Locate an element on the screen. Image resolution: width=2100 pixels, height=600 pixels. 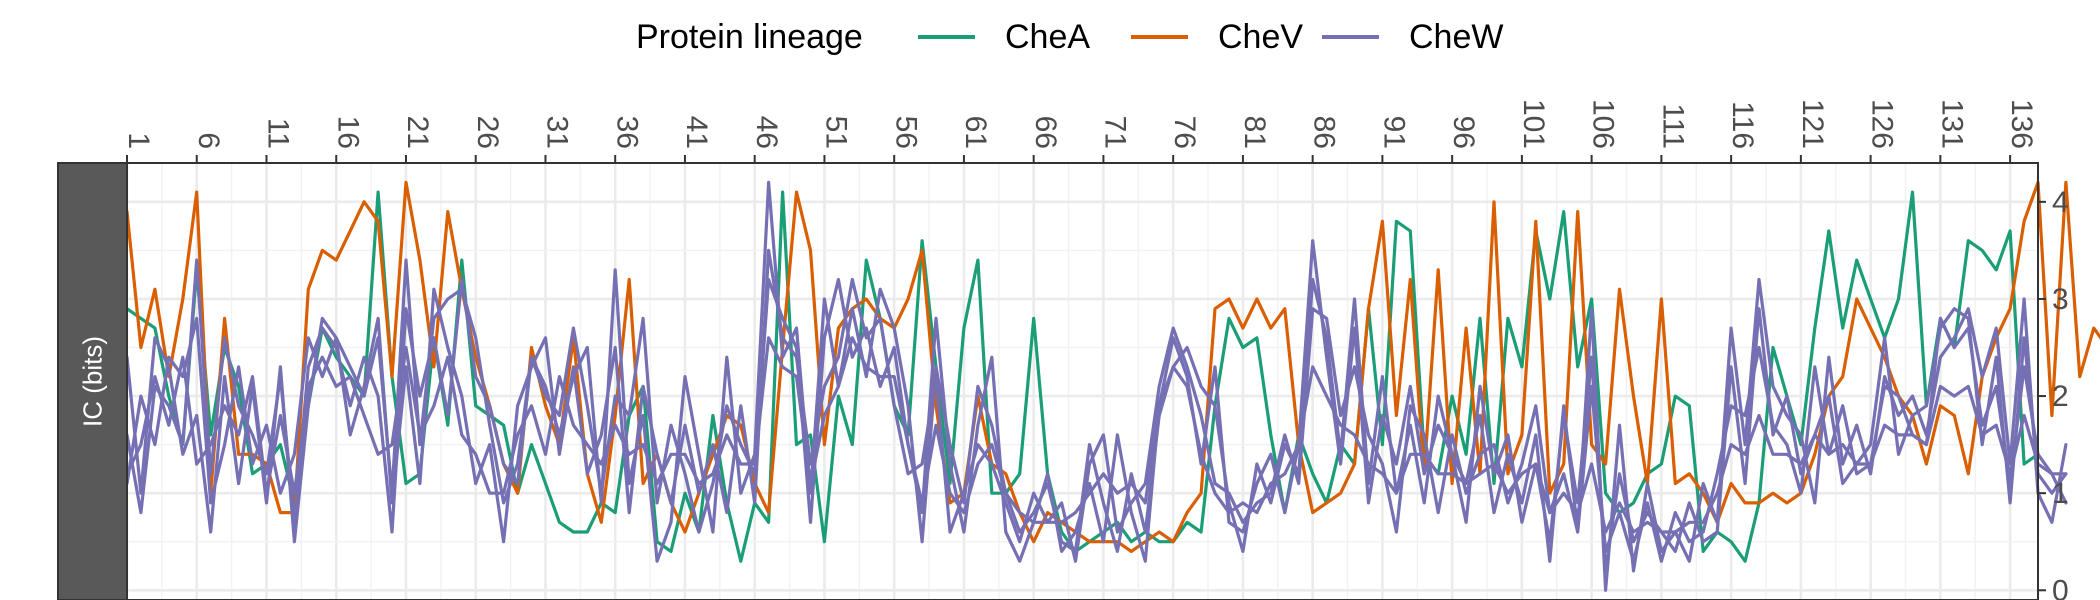
x-tick-label: 91 is located at coordinates (1393, 132).